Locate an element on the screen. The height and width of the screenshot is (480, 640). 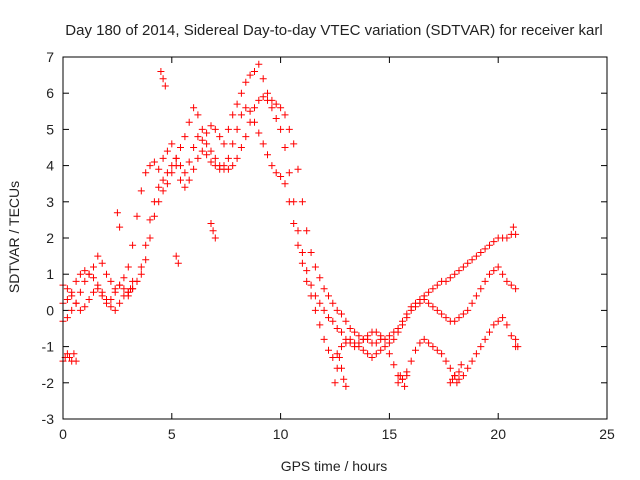
x-tick-label: 10 is located at coordinates (281, 434).